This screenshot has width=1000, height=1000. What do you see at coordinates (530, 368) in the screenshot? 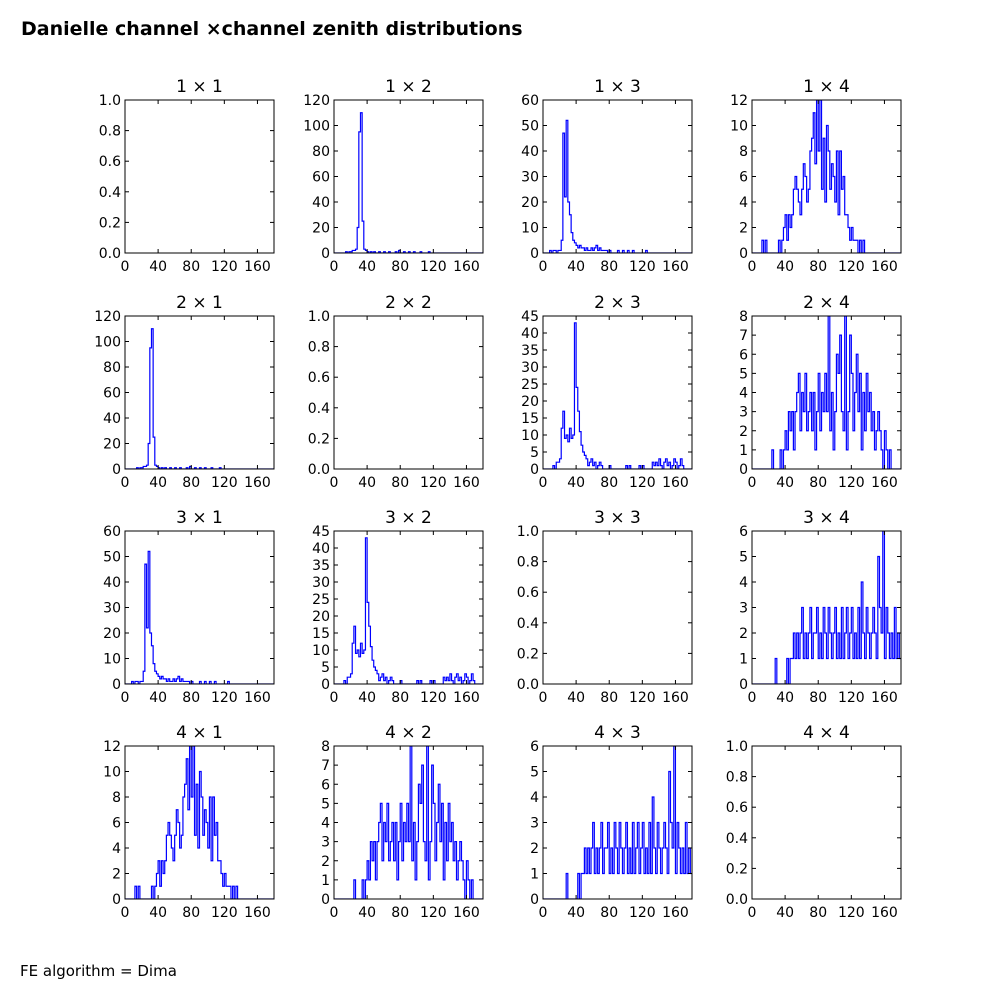
I see `y-tick-label: 30` at bounding box center [530, 368].